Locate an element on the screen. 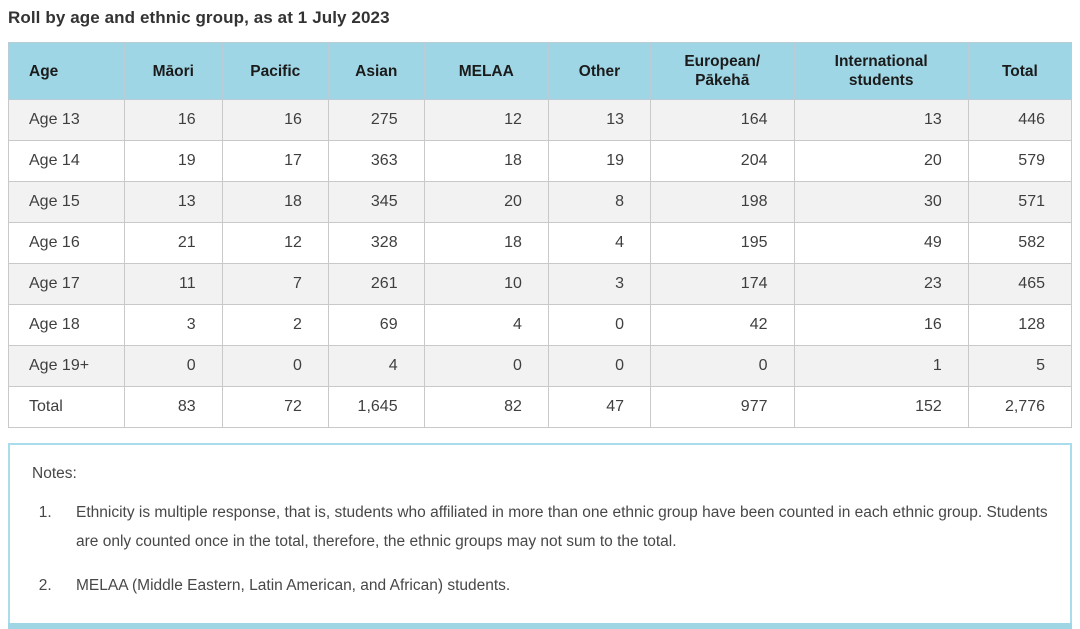  table-cell: 11 is located at coordinates (173, 284).